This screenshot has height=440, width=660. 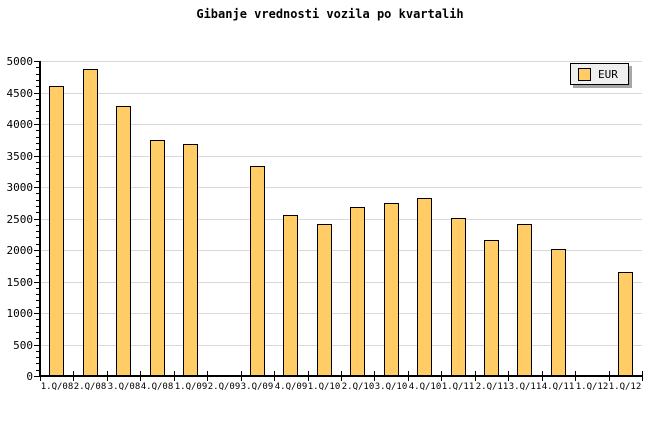 I want to click on bar-4.Q/09, so click(x=290, y=296).